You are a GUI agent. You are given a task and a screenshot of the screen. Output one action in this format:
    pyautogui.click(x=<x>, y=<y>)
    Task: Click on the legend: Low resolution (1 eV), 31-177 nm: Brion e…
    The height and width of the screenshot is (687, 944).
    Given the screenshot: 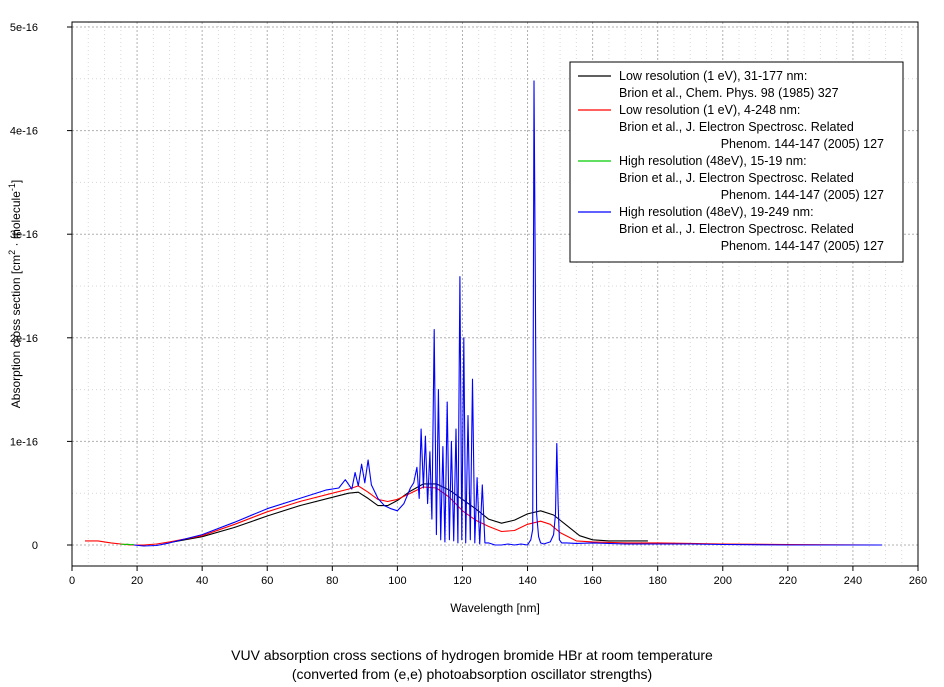 What is the action you would take?
    pyautogui.click(x=736, y=162)
    